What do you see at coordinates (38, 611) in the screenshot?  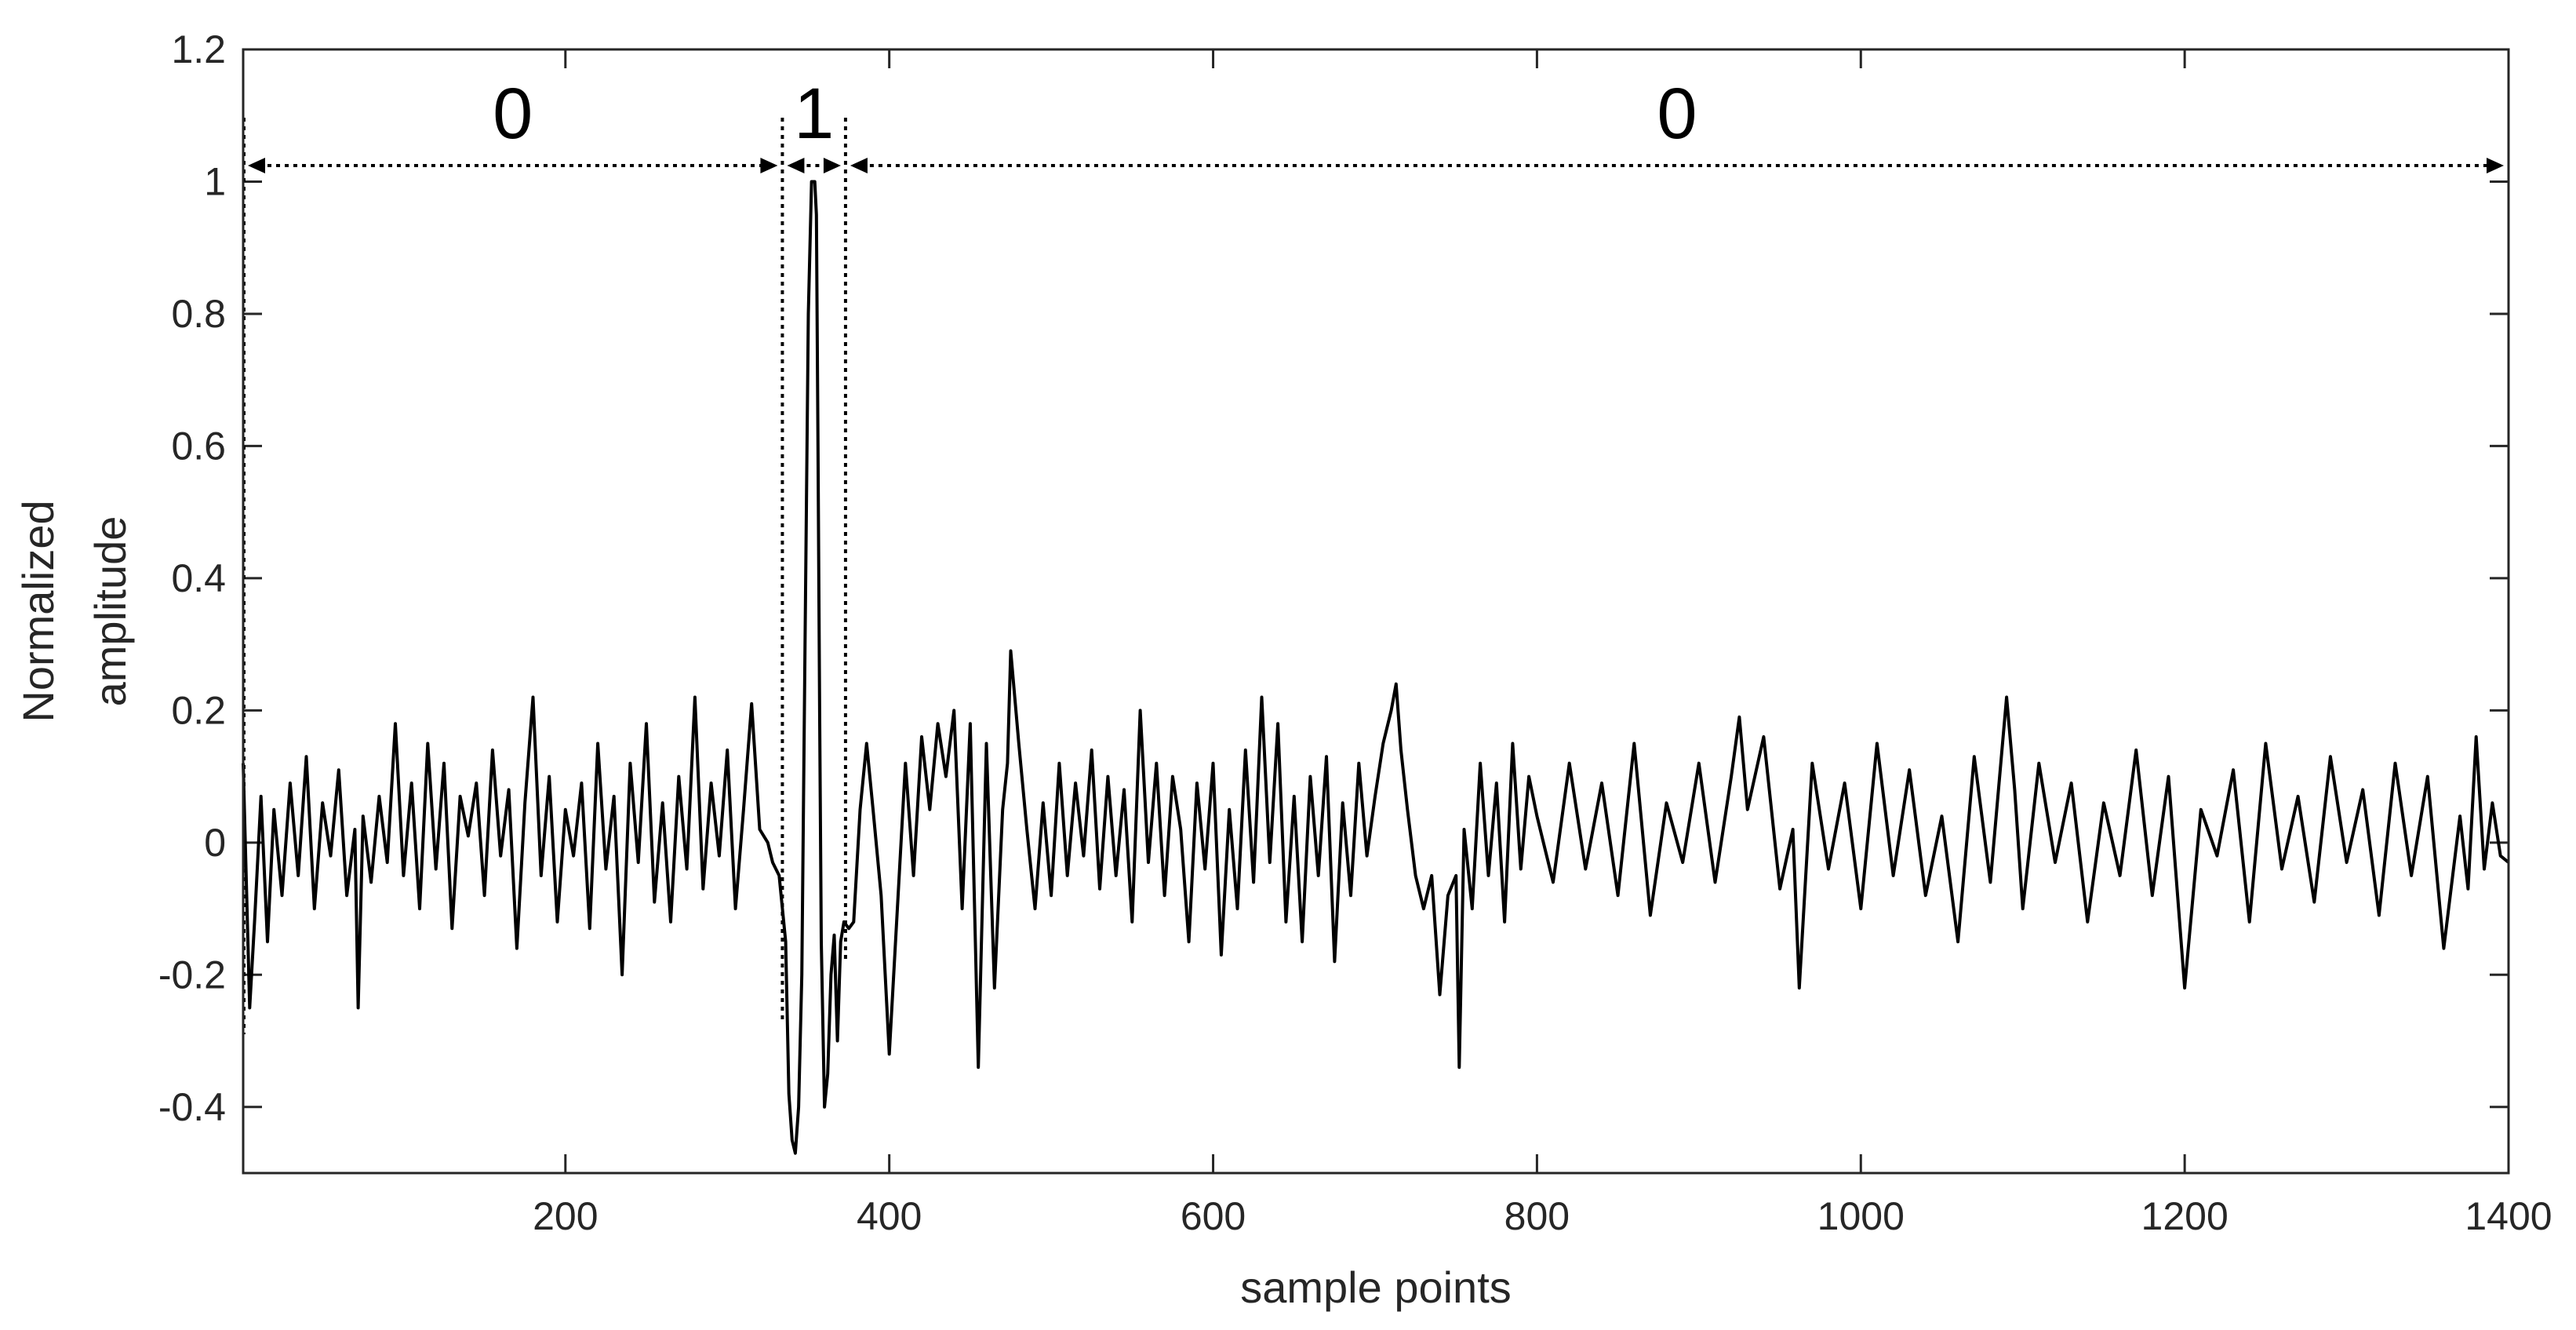 I see `y-axis-label-line-1: Normalized` at bounding box center [38, 611].